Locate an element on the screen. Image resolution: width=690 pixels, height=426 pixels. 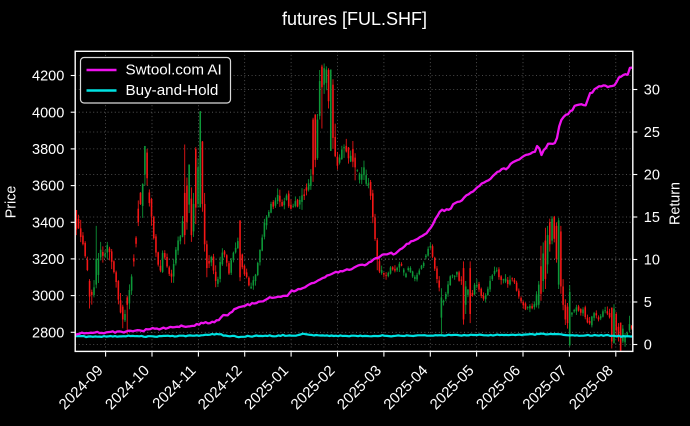
svg-text: Price is located at coordinates (12, 202).